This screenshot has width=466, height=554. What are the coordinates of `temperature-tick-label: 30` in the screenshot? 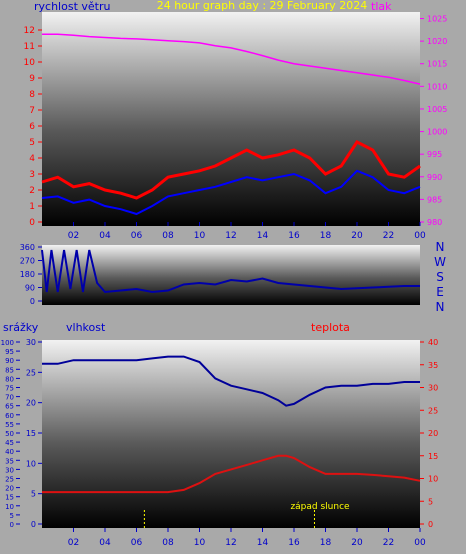 It's located at (433, 388).